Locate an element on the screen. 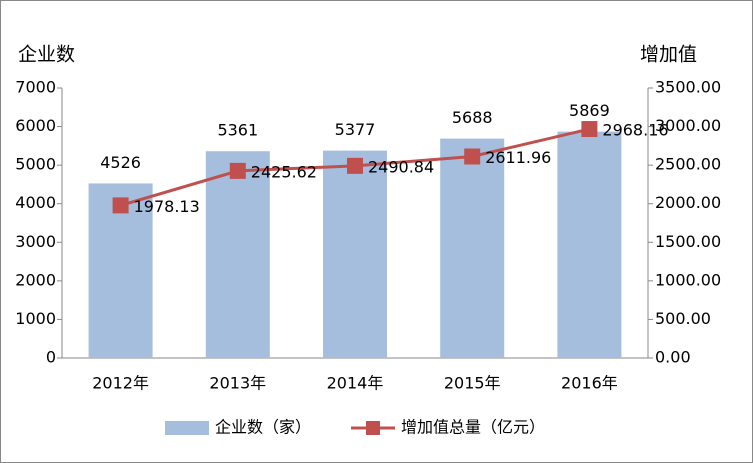 This screenshot has width=753, height=463. y-tick-label: 1000 is located at coordinates (35, 318).